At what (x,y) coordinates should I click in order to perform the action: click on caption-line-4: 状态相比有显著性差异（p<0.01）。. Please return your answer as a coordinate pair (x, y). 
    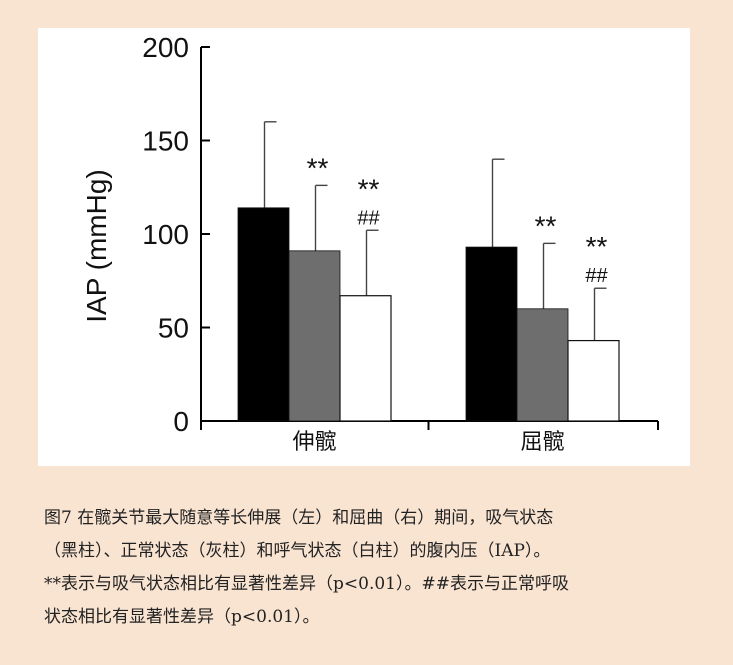
    Looking at the image, I should click on (182, 617).